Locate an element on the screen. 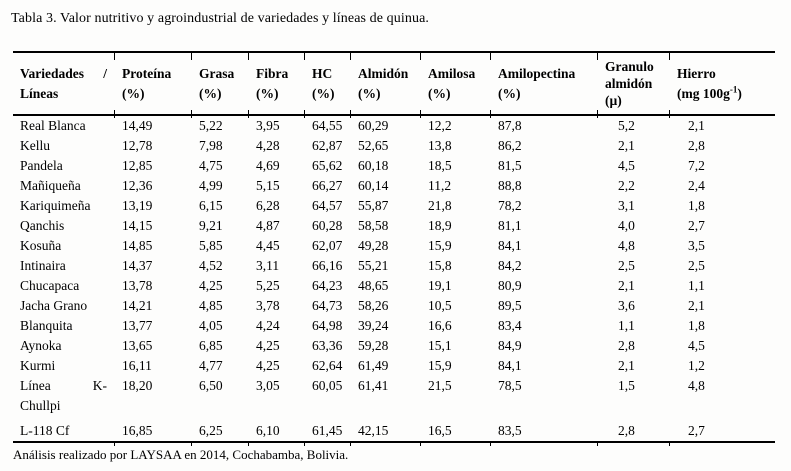 This screenshot has width=791, height=471. fibra-cell: 4,25 is located at coordinates (268, 345).